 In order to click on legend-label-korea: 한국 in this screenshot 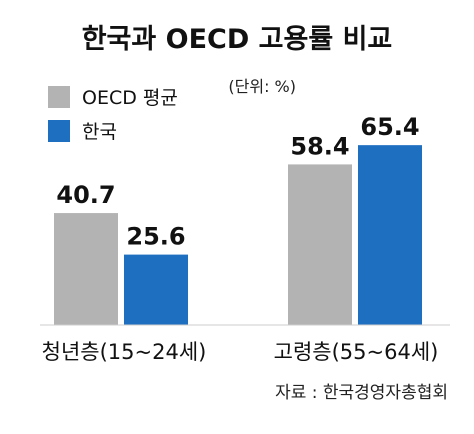, I will do `click(99, 132)`.